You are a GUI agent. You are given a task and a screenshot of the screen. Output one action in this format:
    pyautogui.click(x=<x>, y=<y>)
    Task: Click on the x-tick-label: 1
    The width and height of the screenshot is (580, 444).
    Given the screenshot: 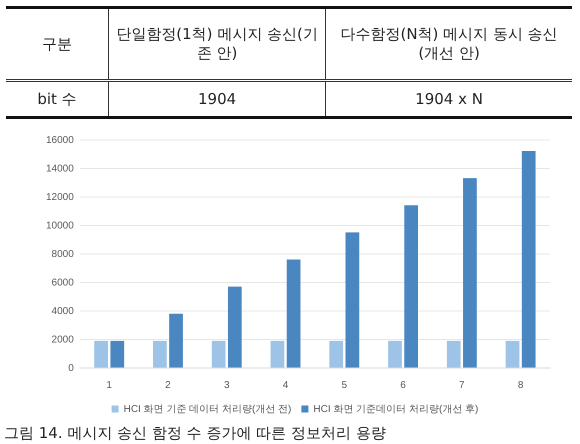 What is the action you would take?
    pyautogui.click(x=109, y=385)
    